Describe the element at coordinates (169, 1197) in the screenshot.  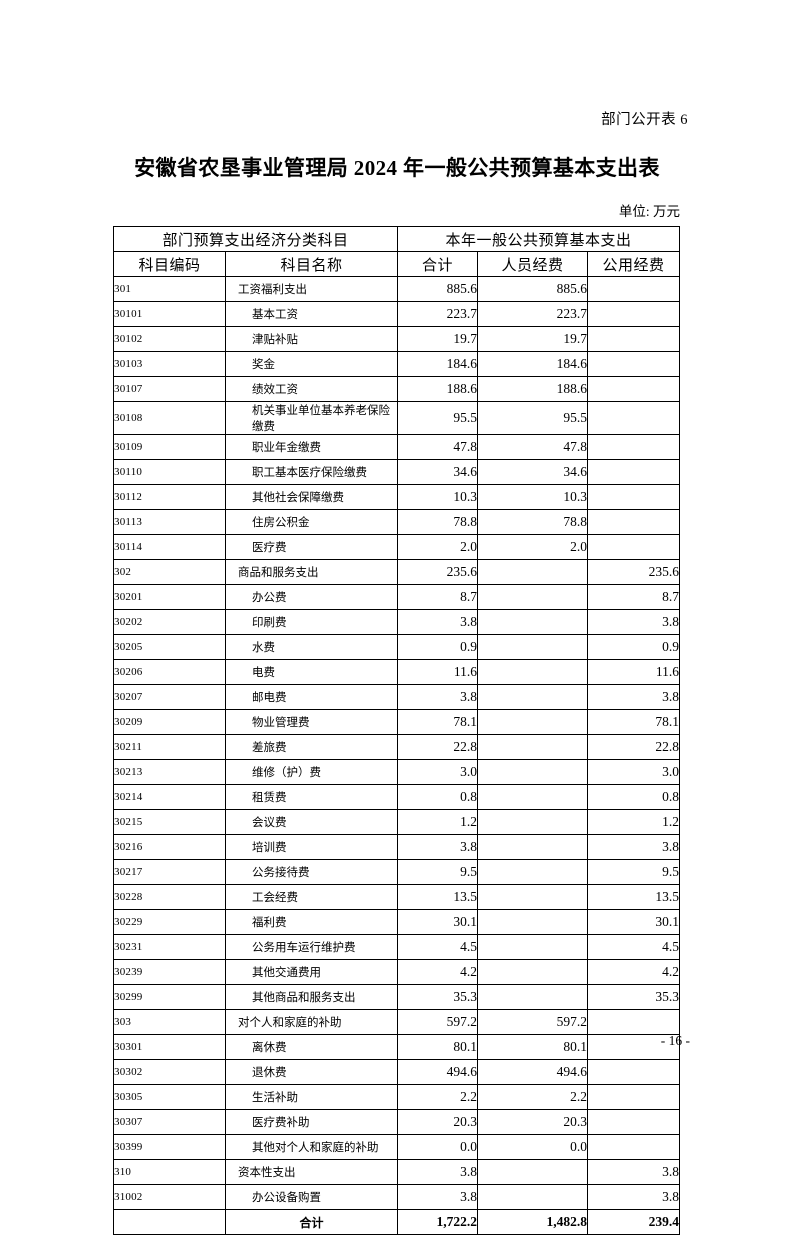
I see `cell-subject-code: 31002` at that location.